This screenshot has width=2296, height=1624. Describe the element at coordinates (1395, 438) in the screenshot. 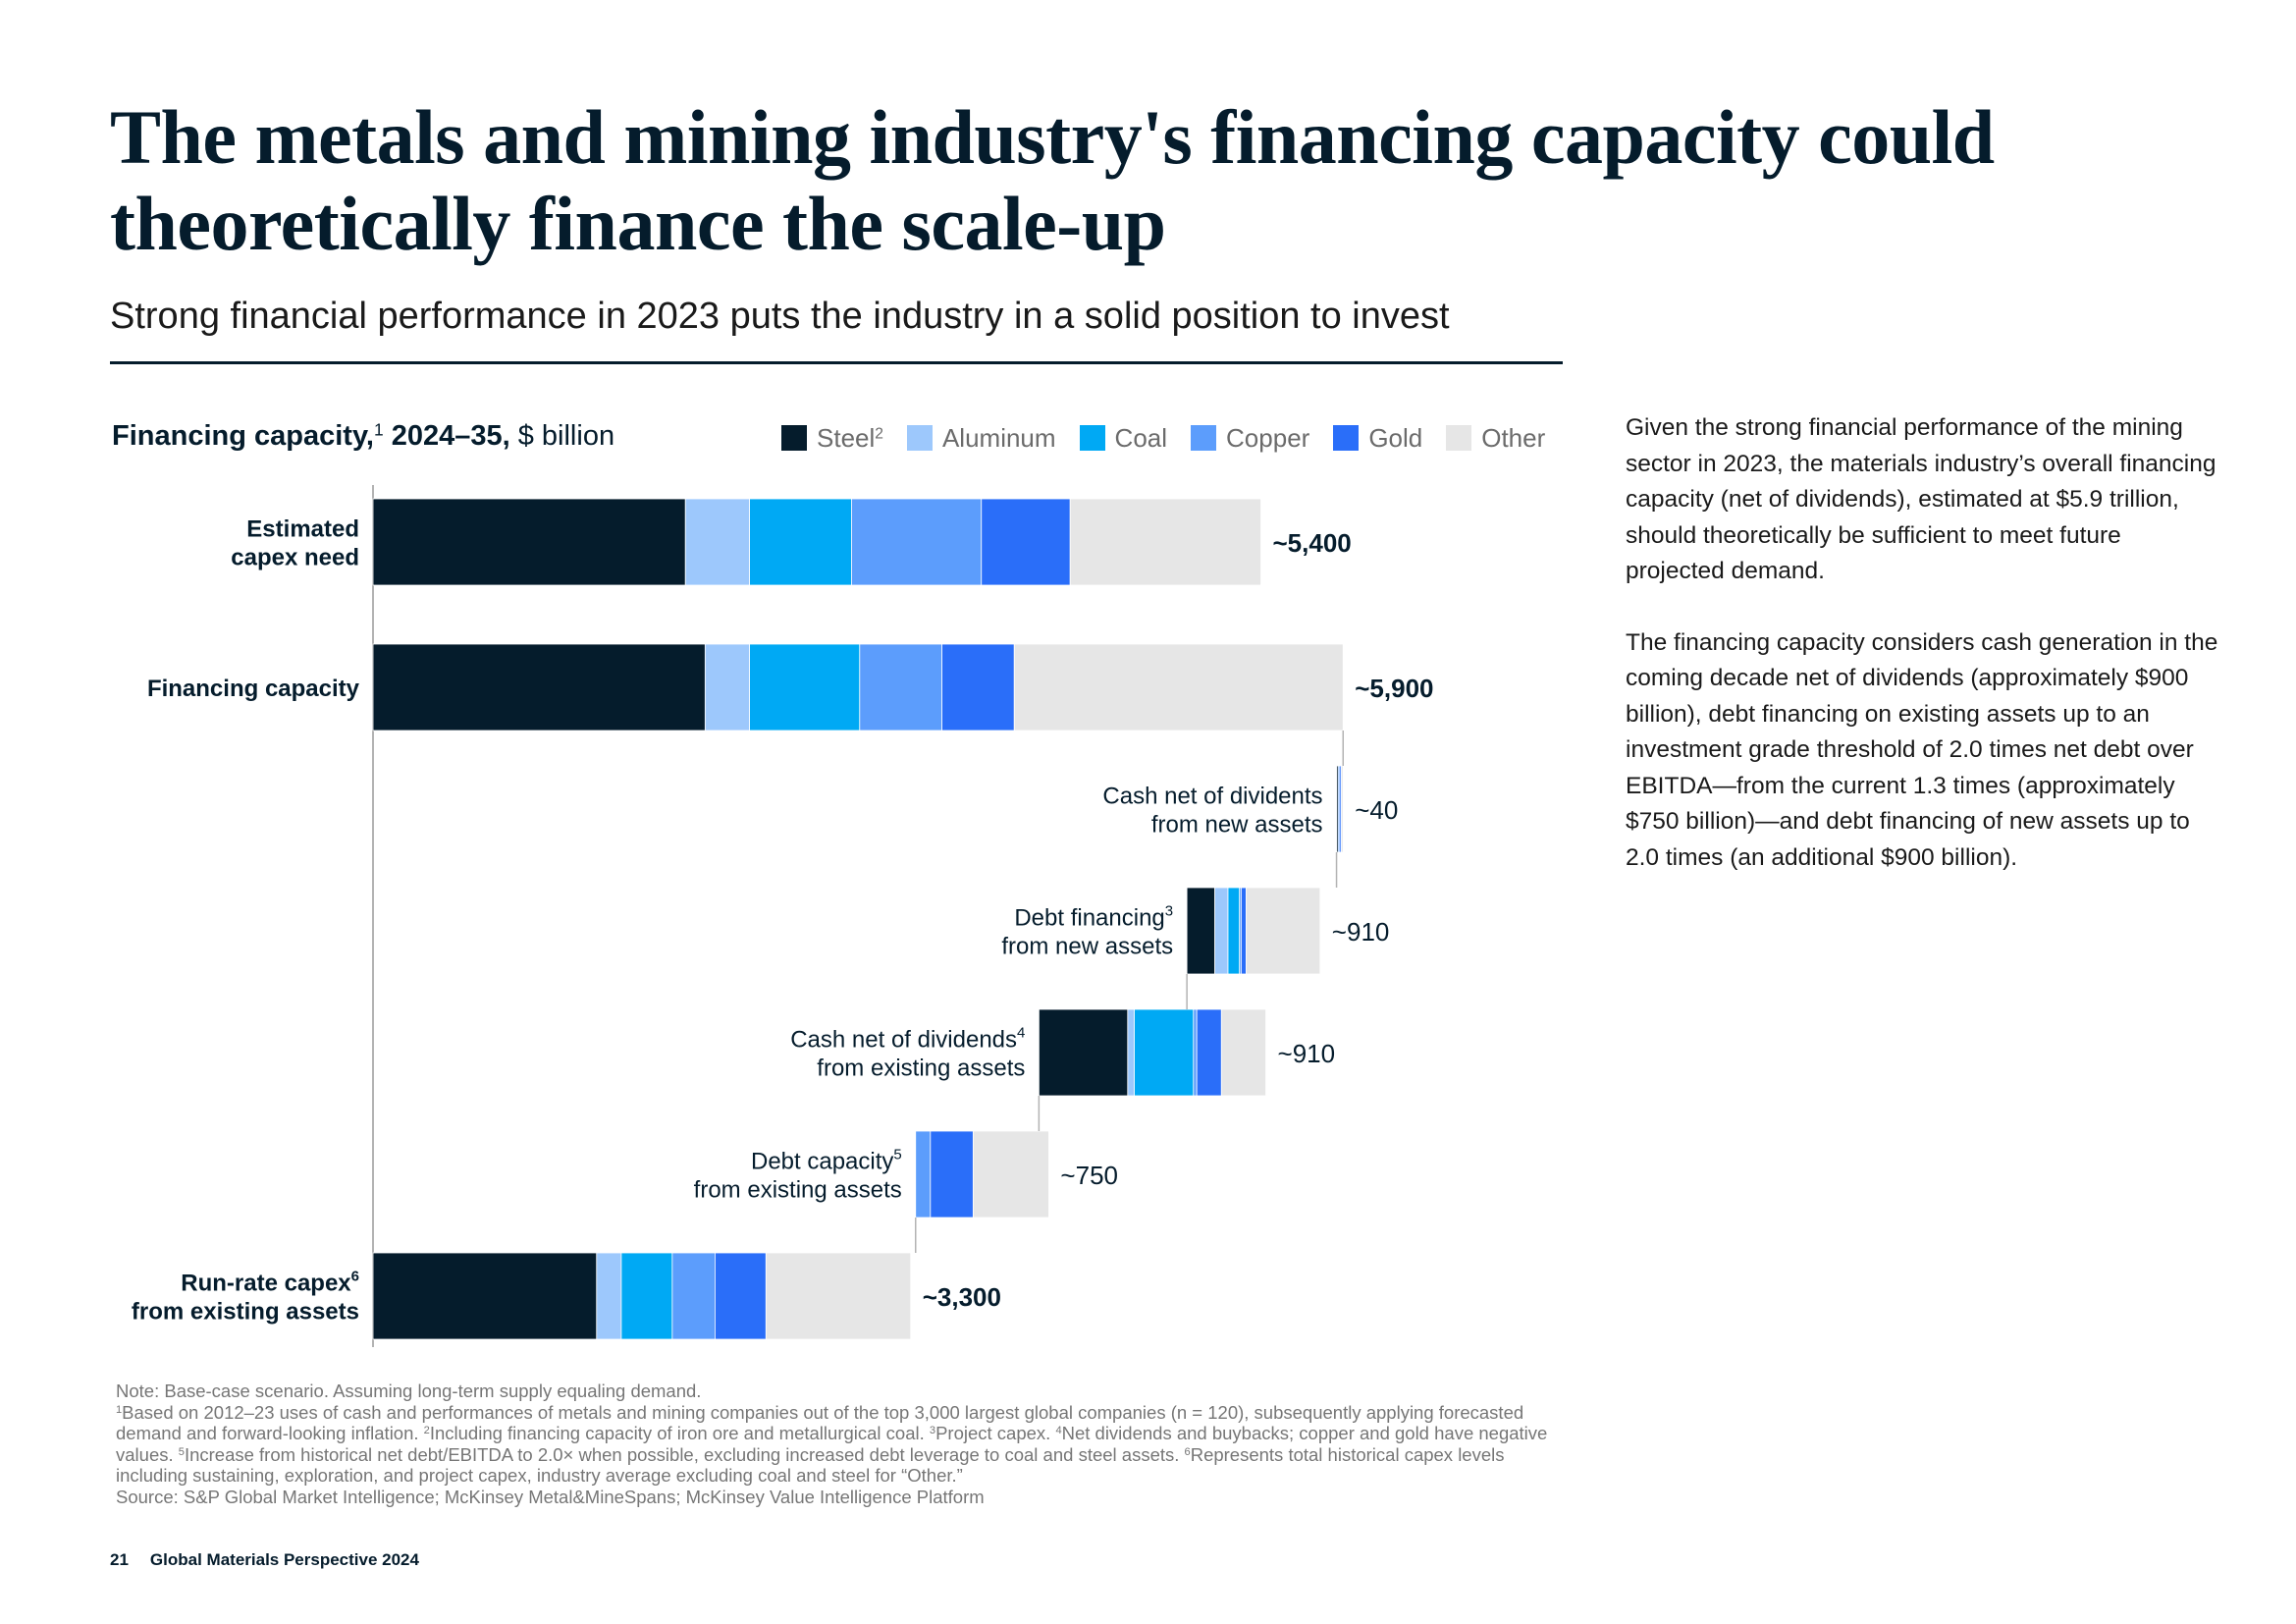

I see `legend-label: Gold` at that location.